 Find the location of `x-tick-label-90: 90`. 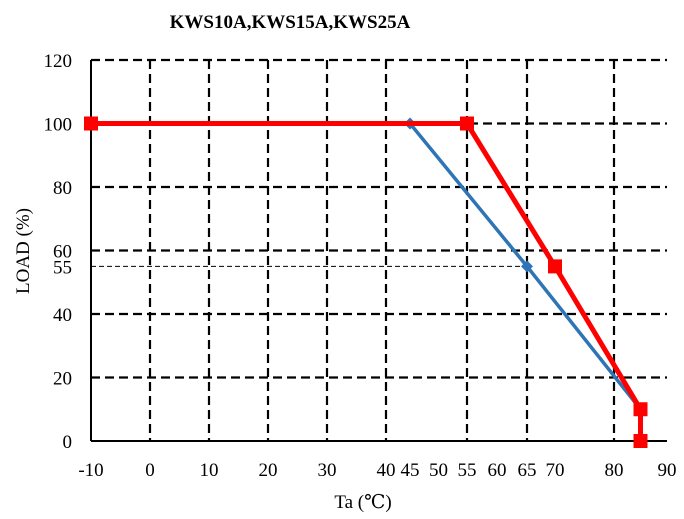

x-tick-label-90: 90 is located at coordinates (667, 470).